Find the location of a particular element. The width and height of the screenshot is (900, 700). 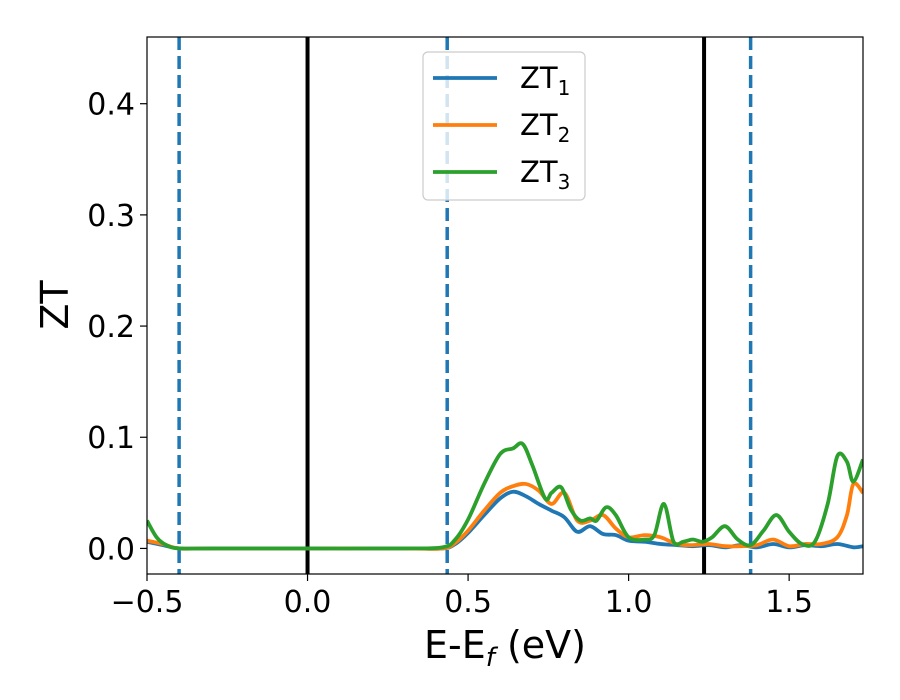

x-axis-label: E-Ef (eV) is located at coordinates (505, 648).